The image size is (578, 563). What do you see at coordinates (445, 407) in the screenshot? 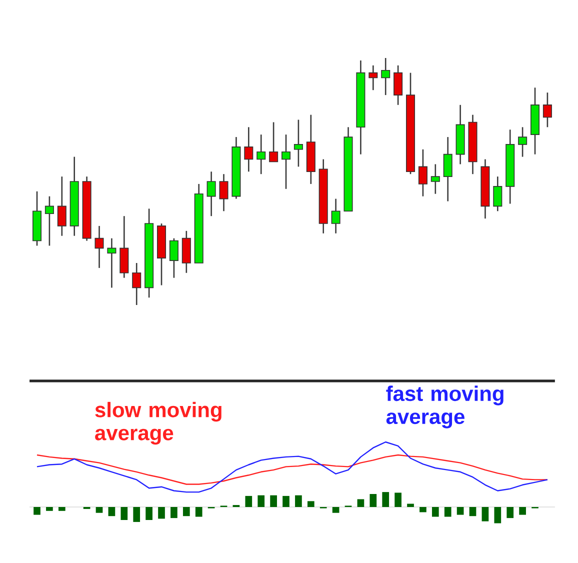
I see `series-label: fast moving average` at bounding box center [445, 407].